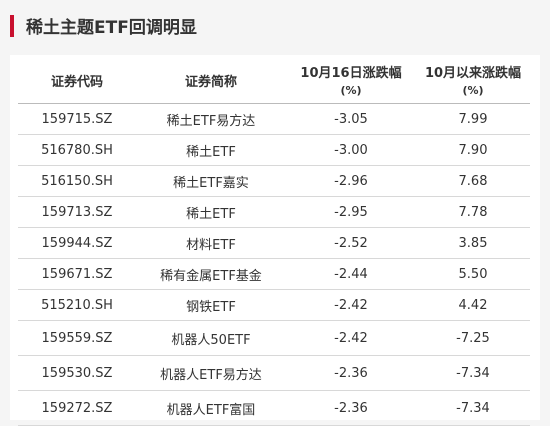  Describe the element at coordinates (12, 26) in the screenshot. I see `title-accent-bar` at that location.